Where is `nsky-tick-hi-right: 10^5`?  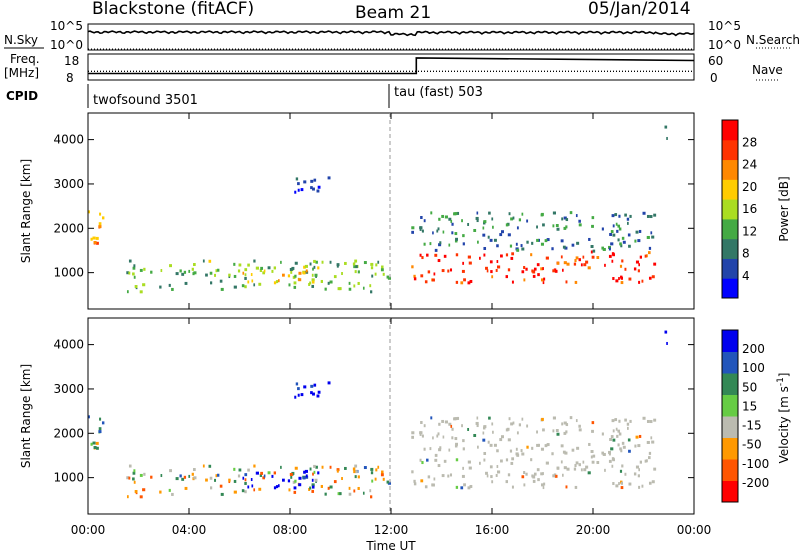
nsky-tick-hi-right: 10^5 is located at coordinates (724, 26).